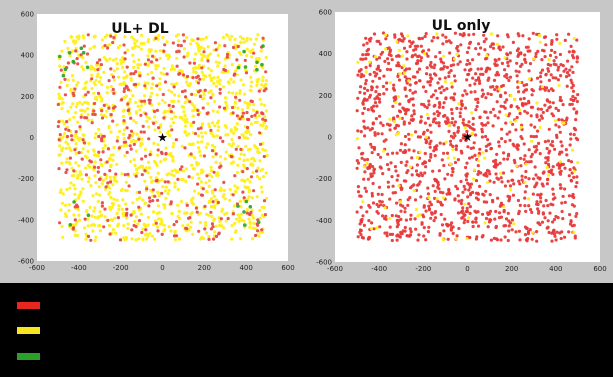 Image resolution: width=613 pixels, height=377 pixels. What do you see at coordinates (162, 138) in the screenshot?
I see `center-star-marker: ★` at bounding box center [162, 138].